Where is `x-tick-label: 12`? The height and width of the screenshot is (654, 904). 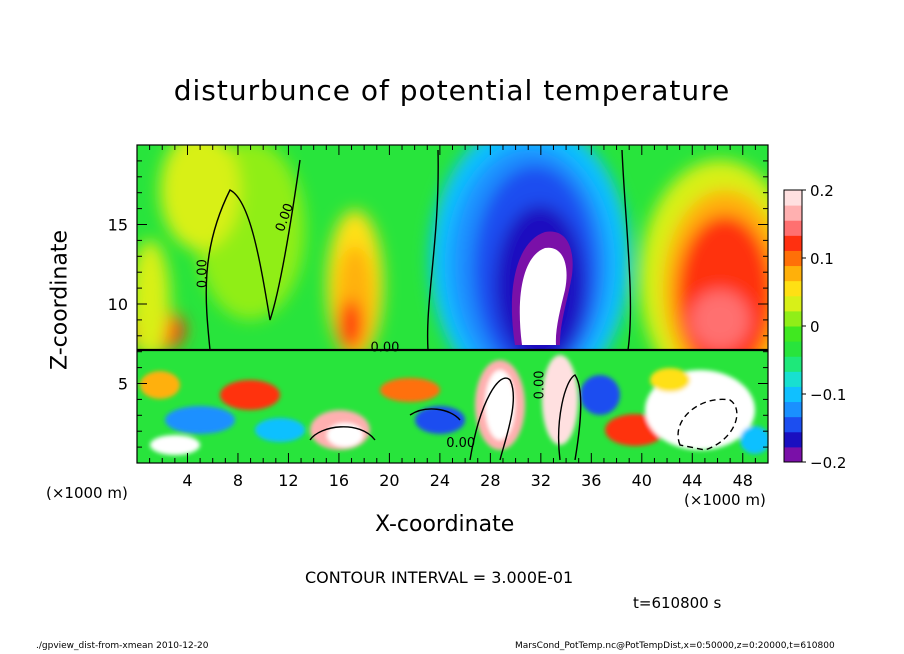 x-tick-label: 12 is located at coordinates (288, 480).